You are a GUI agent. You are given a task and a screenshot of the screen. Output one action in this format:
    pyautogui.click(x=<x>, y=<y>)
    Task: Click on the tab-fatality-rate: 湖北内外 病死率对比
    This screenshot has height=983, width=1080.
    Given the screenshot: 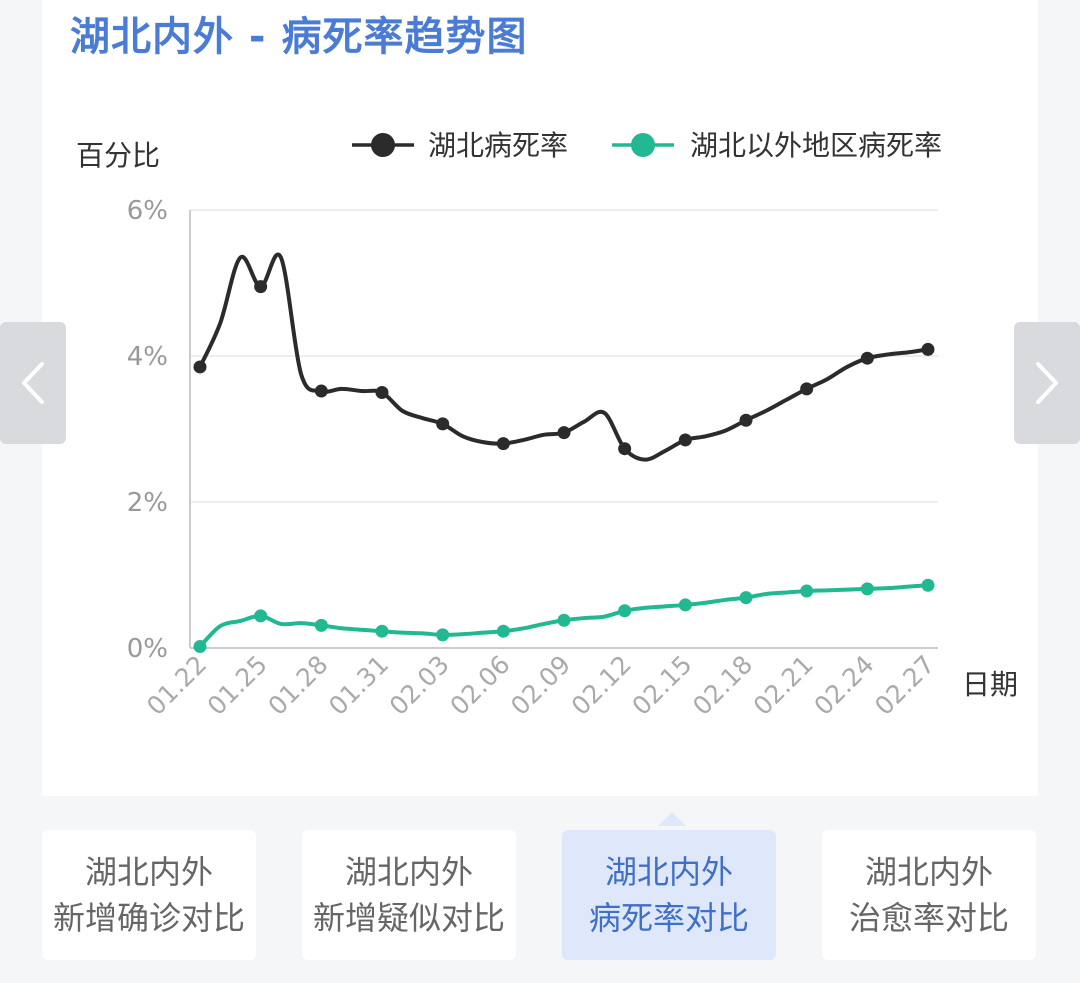 What is the action you would take?
    pyautogui.click(x=669, y=895)
    